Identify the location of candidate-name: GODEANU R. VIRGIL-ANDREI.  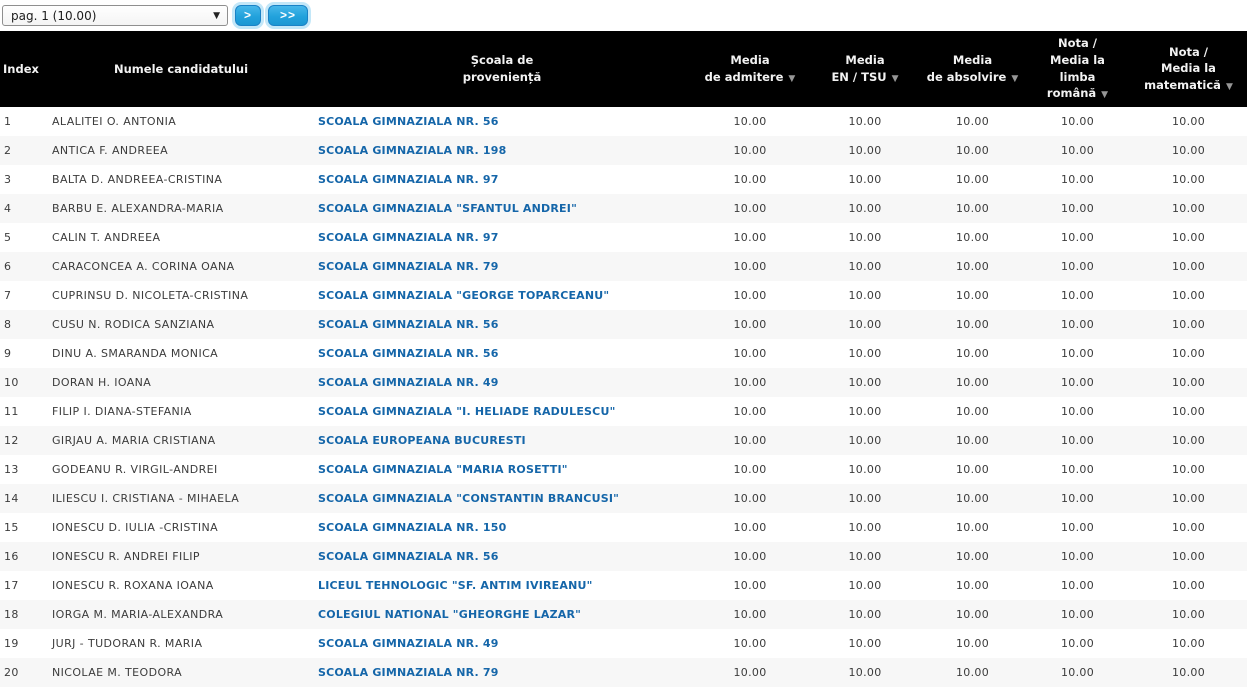
(135, 469).